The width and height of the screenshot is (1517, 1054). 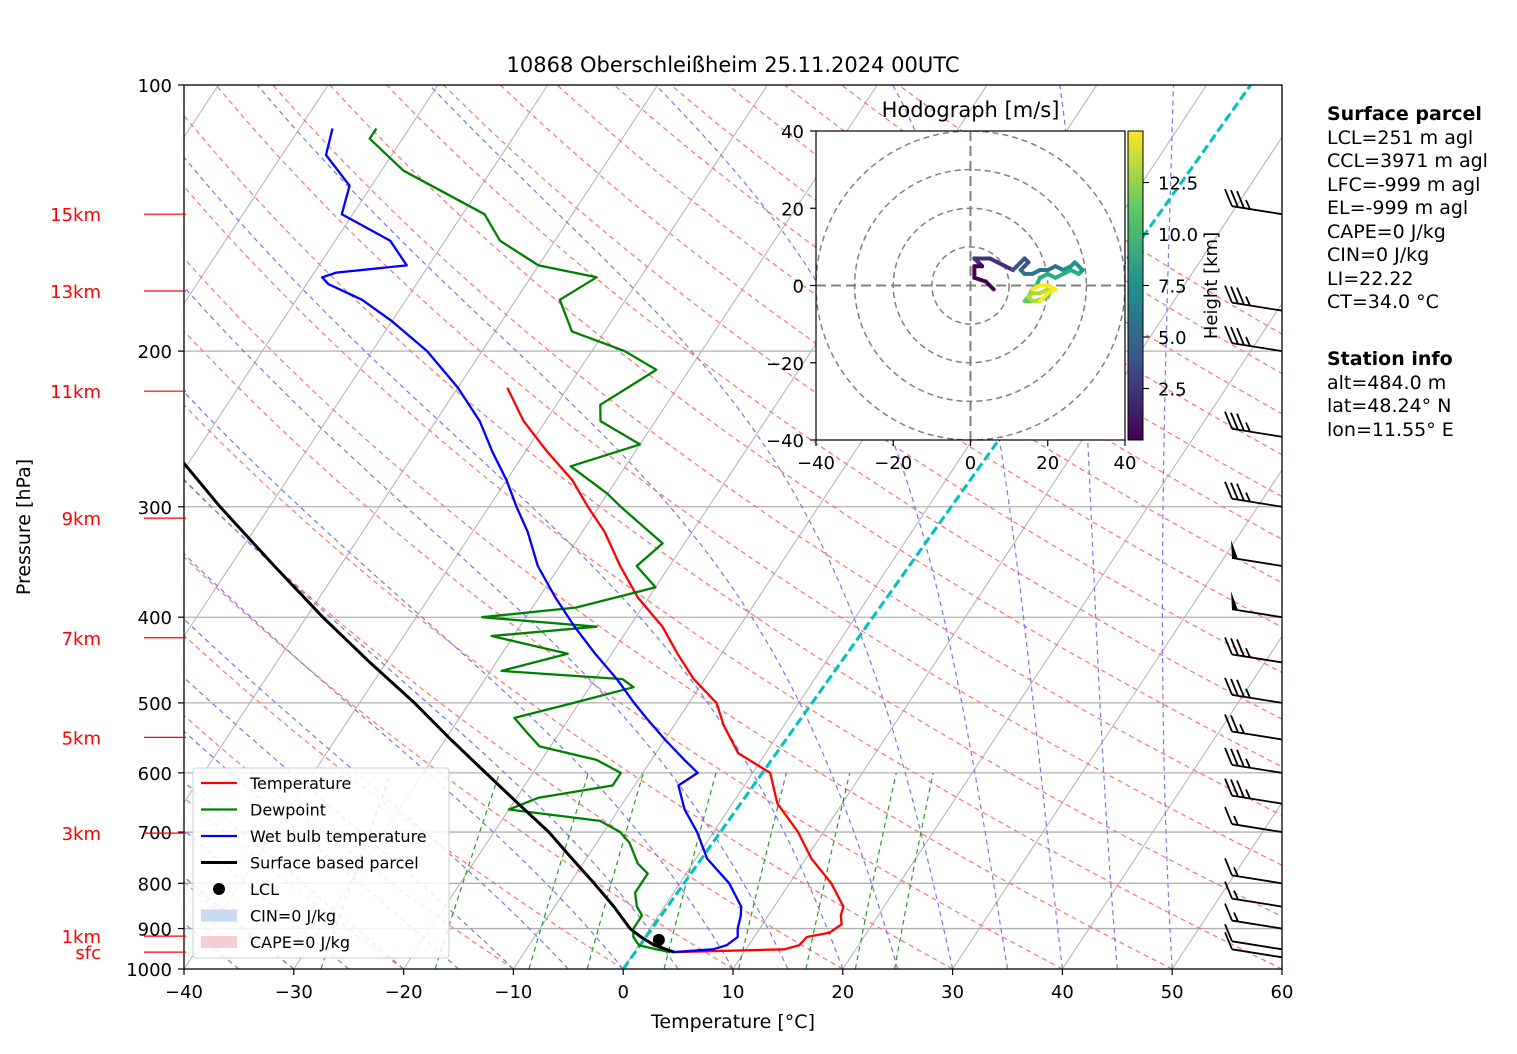 I want to click on dry-adiabat, so click(x=459, y=762).